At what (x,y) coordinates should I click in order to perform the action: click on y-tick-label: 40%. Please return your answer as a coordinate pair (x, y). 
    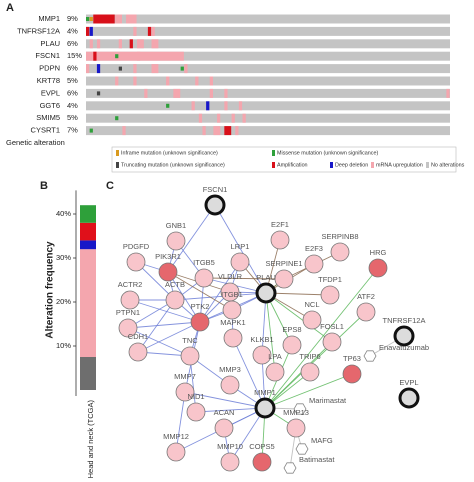
    Looking at the image, I should click on (63, 213).